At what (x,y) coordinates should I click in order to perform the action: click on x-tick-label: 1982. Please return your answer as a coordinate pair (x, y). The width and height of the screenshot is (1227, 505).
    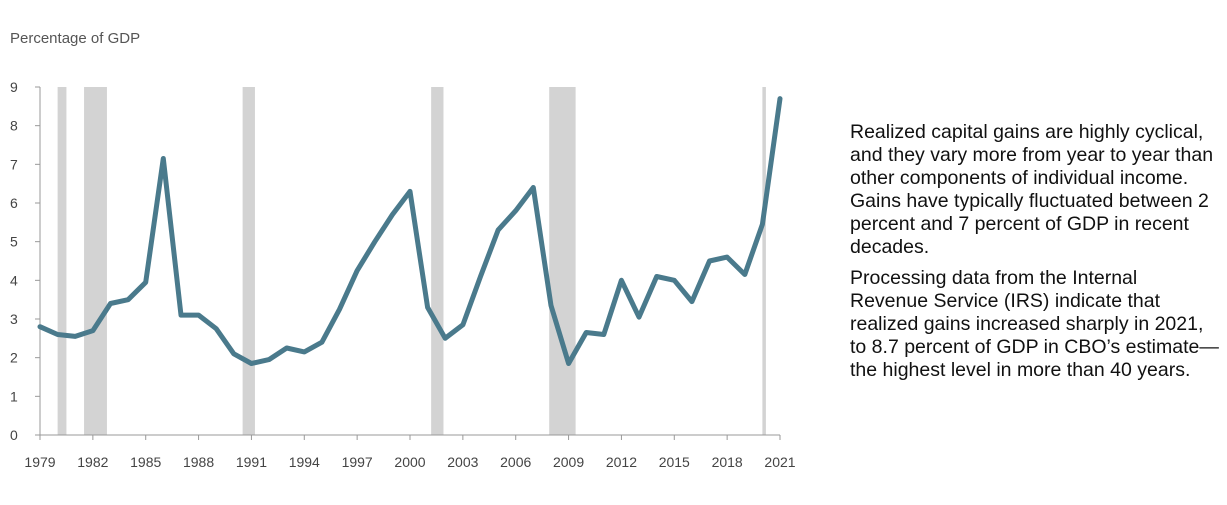
    Looking at the image, I should click on (92, 462).